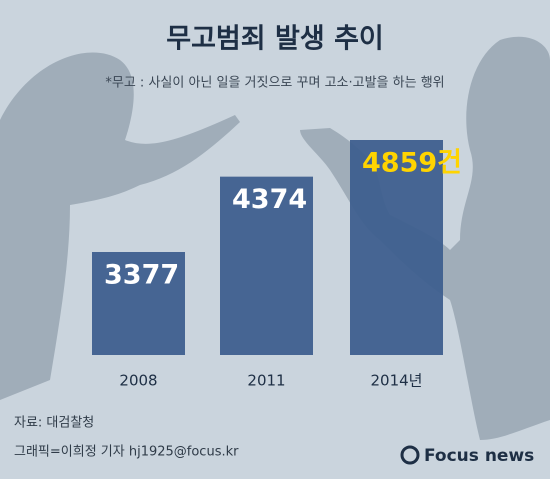  Describe the element at coordinates (138, 381) in the screenshot. I see `x-tick-label: 2008` at that location.